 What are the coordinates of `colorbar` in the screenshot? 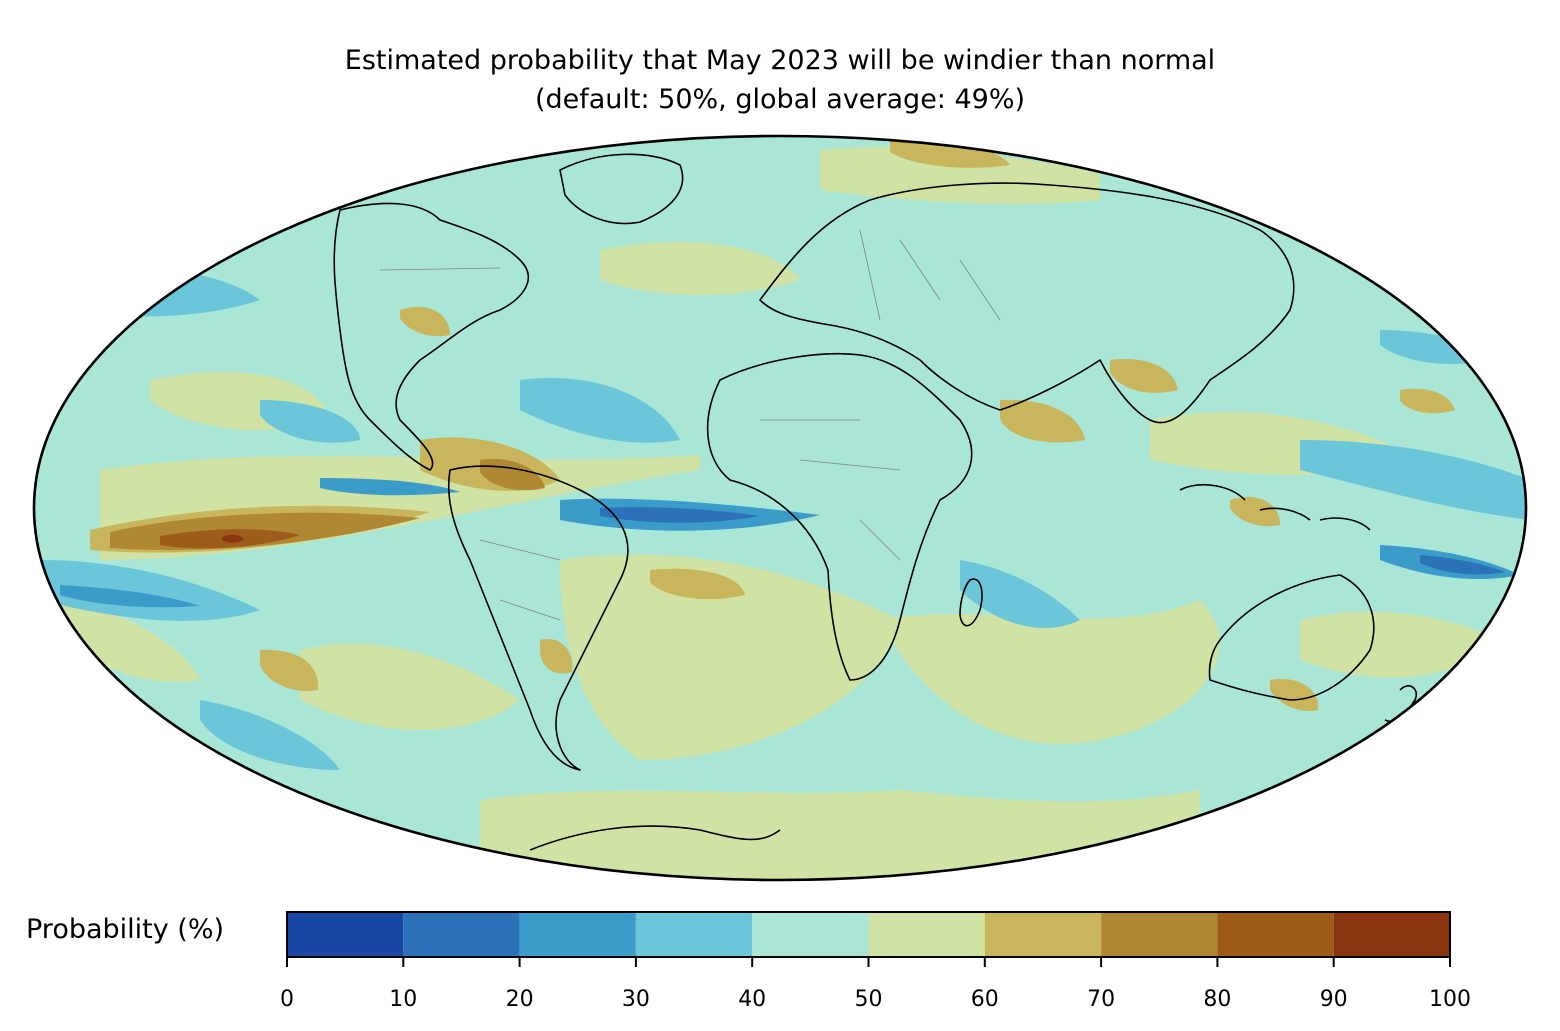 It's located at (868, 934).